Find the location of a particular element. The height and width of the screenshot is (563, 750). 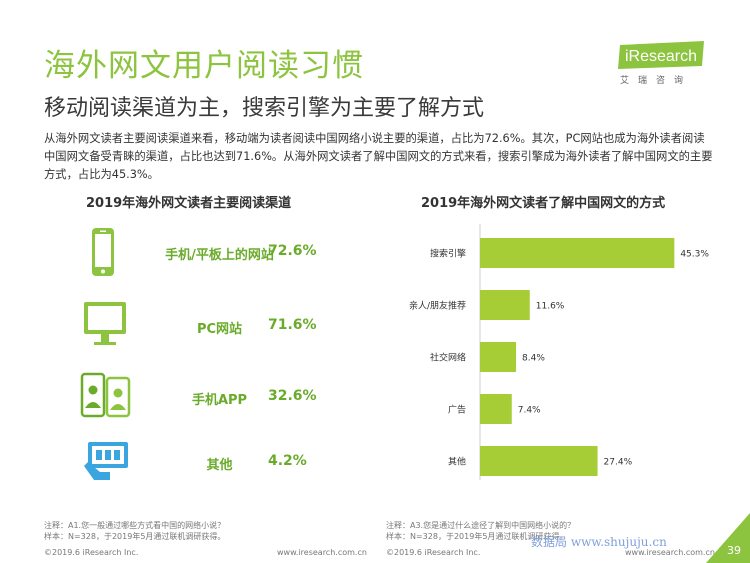

note-line: 注释：A1.您一般通过哪些方式看中国的网络小说？ is located at coordinates (135, 525).